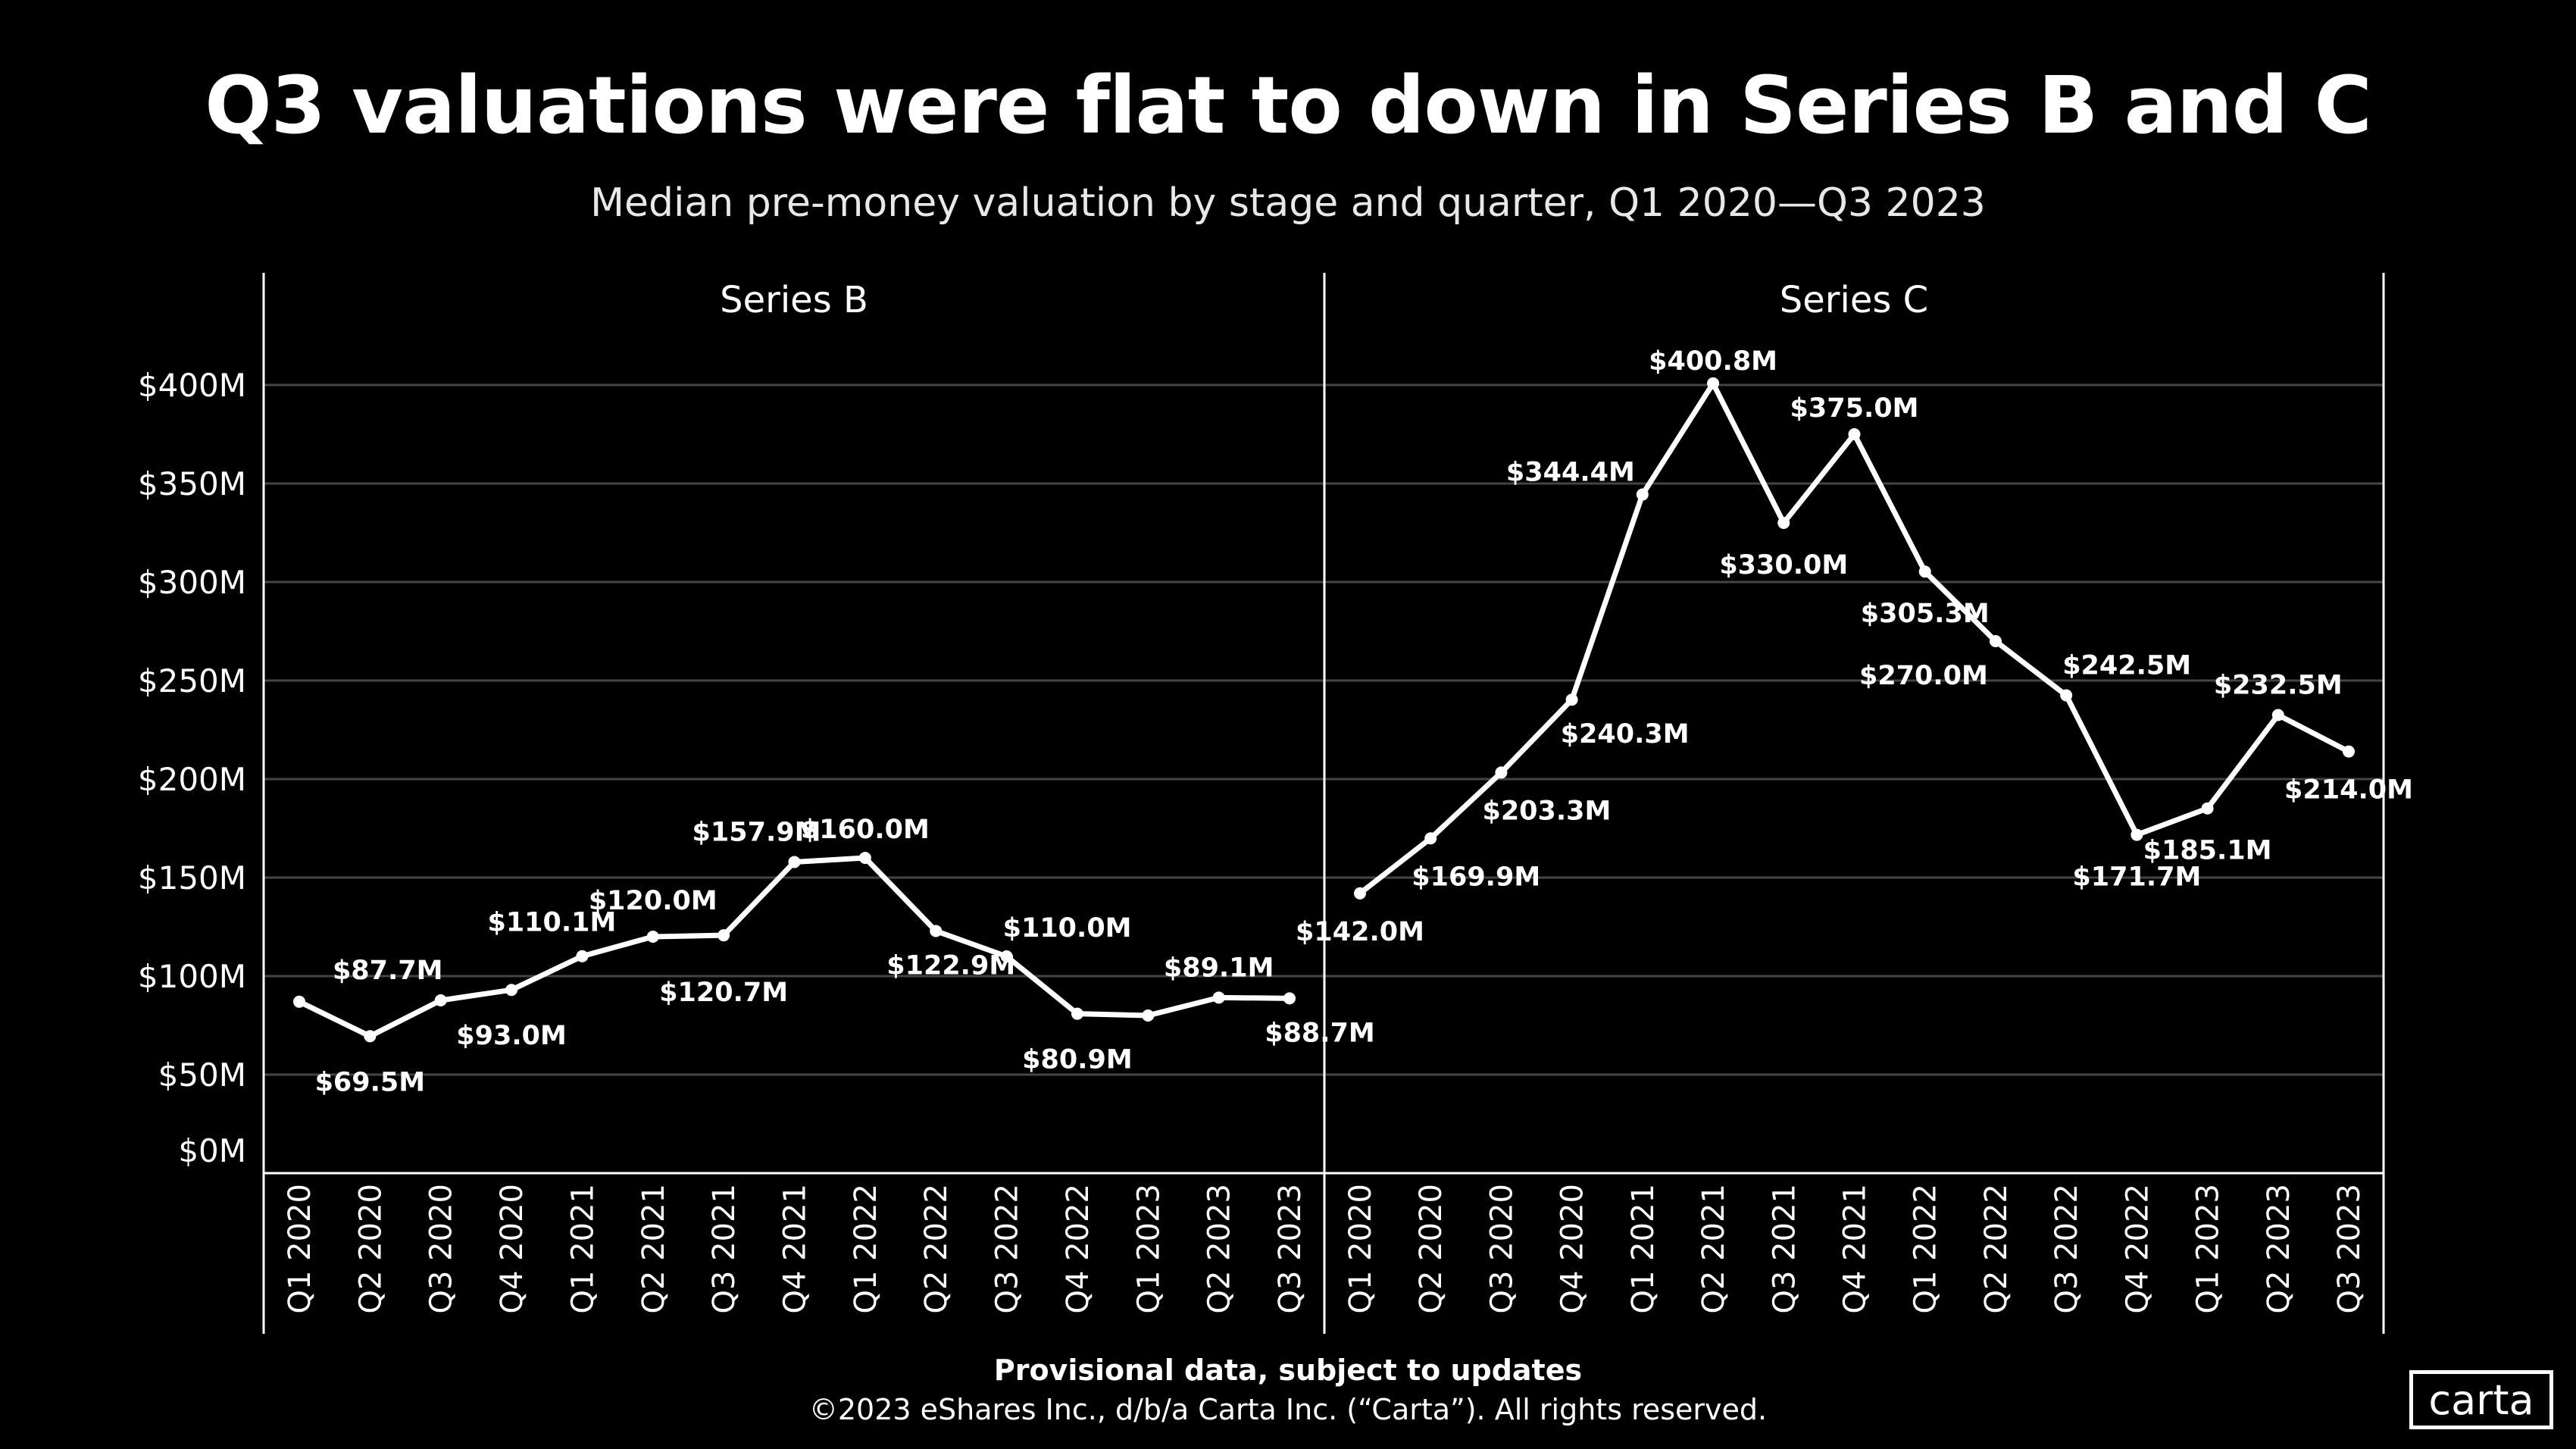 Image resolution: width=2576 pixels, height=1449 pixels. What do you see at coordinates (388, 971) in the screenshot?
I see `data-label: $87.7M` at bounding box center [388, 971].